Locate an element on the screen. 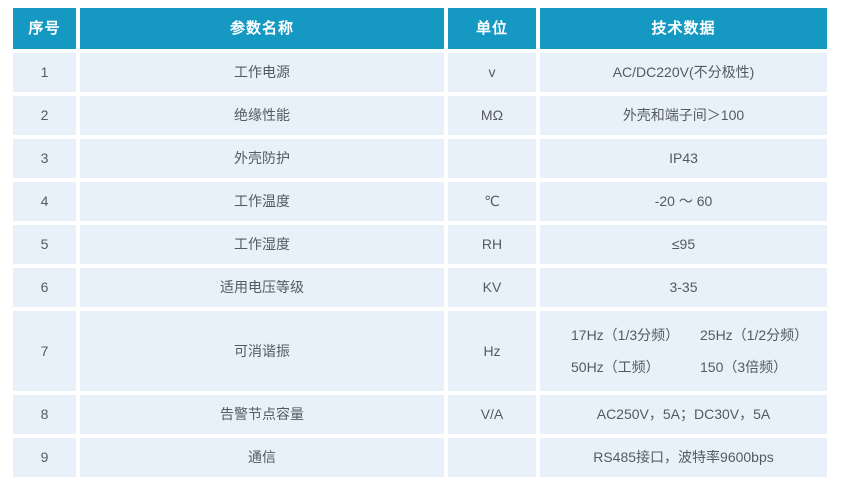  row-number-cell: 7 is located at coordinates (44, 351).